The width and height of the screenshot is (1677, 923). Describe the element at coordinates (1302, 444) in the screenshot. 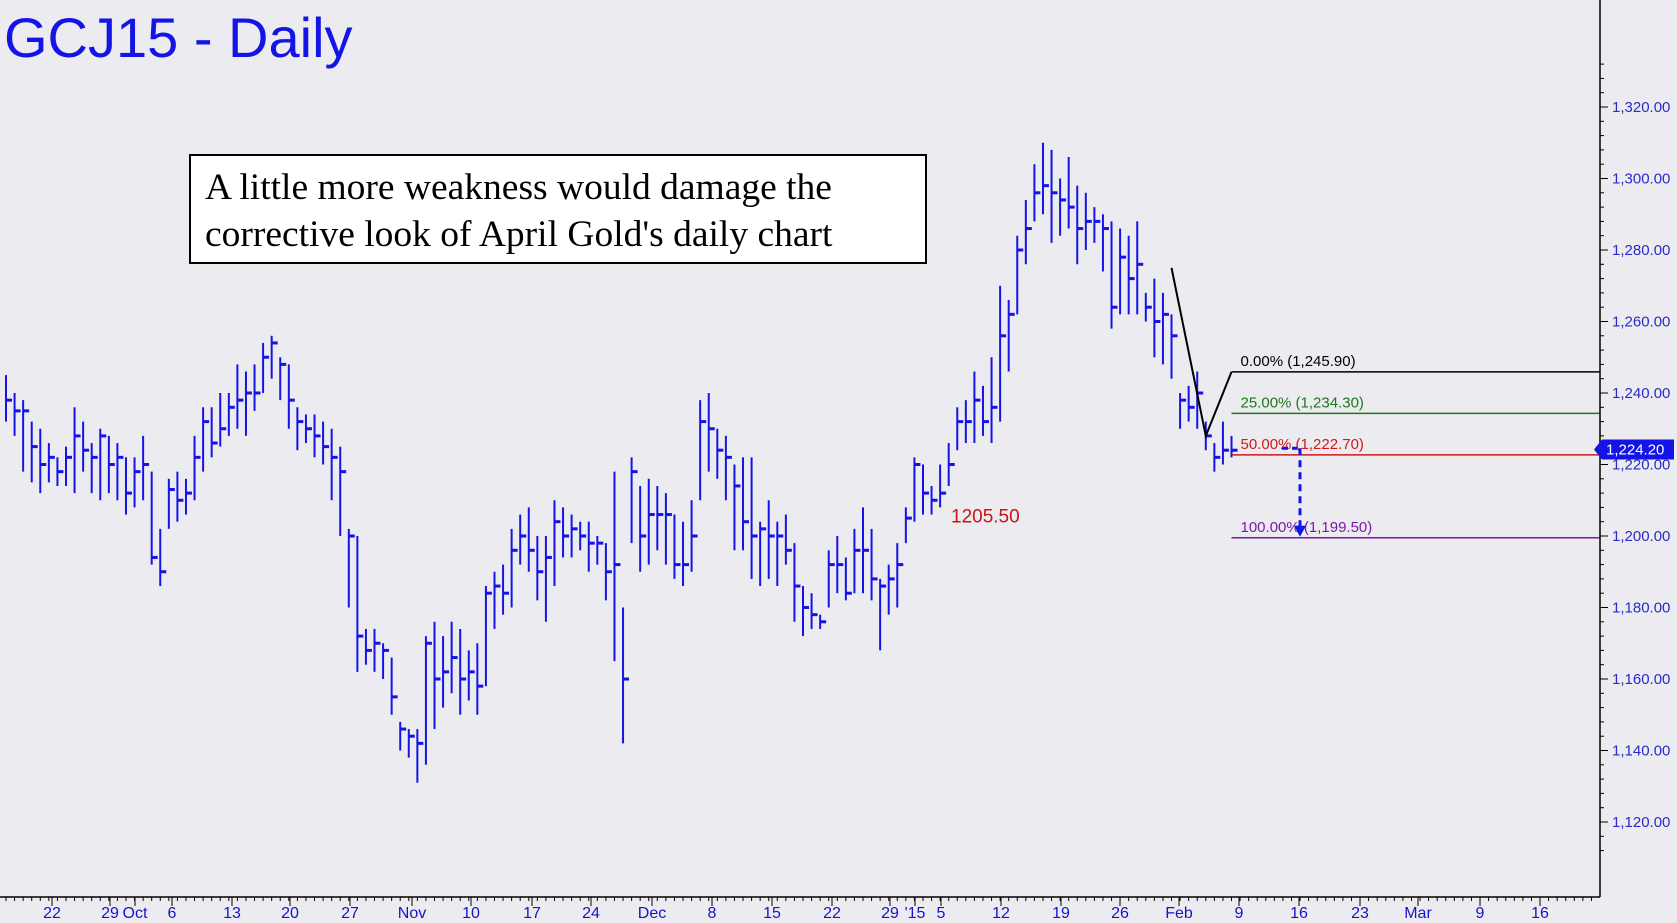

I see `fib-label: 50.00% (1,222.70)` at that location.